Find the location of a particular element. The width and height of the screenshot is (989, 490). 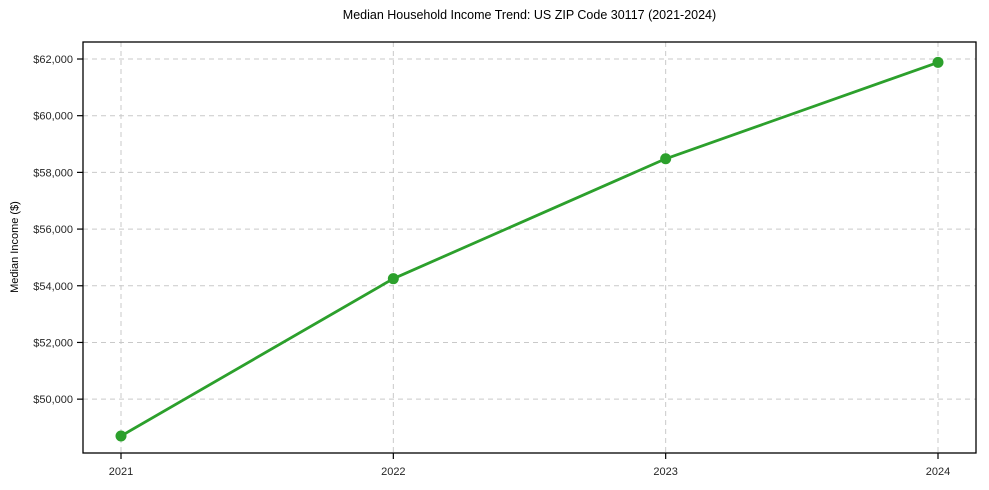

y-tick-label: $52,000 is located at coordinates (53, 343).